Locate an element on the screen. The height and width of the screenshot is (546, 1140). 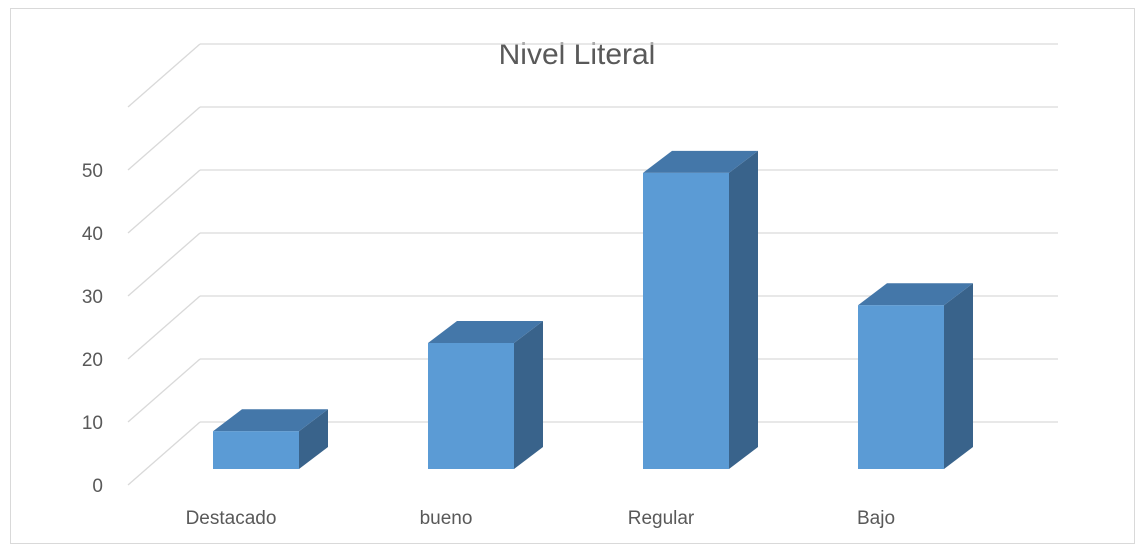
y-tick-label: 30 is located at coordinates (92, 297).